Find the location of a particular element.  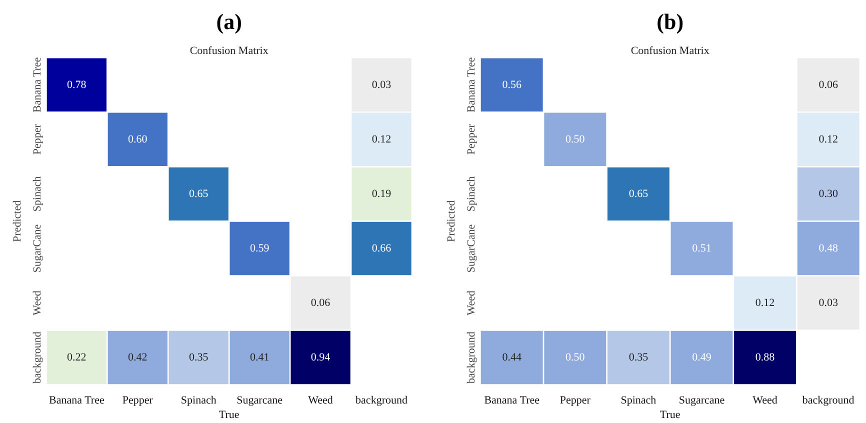

data-label: 0.60 is located at coordinates (138, 139).